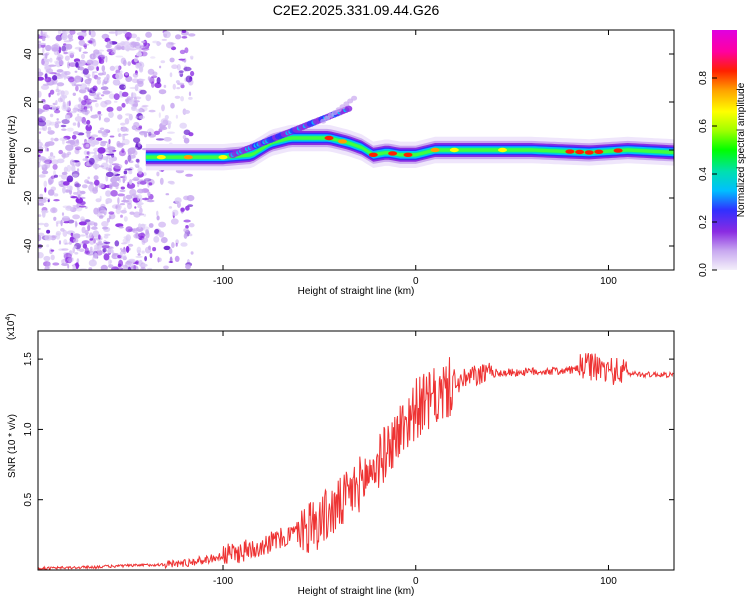 The height and width of the screenshot is (605, 750). What do you see at coordinates (356, 291) in the screenshot?
I see `spectrogram-xlabel: Height of straight line (km)` at bounding box center [356, 291].